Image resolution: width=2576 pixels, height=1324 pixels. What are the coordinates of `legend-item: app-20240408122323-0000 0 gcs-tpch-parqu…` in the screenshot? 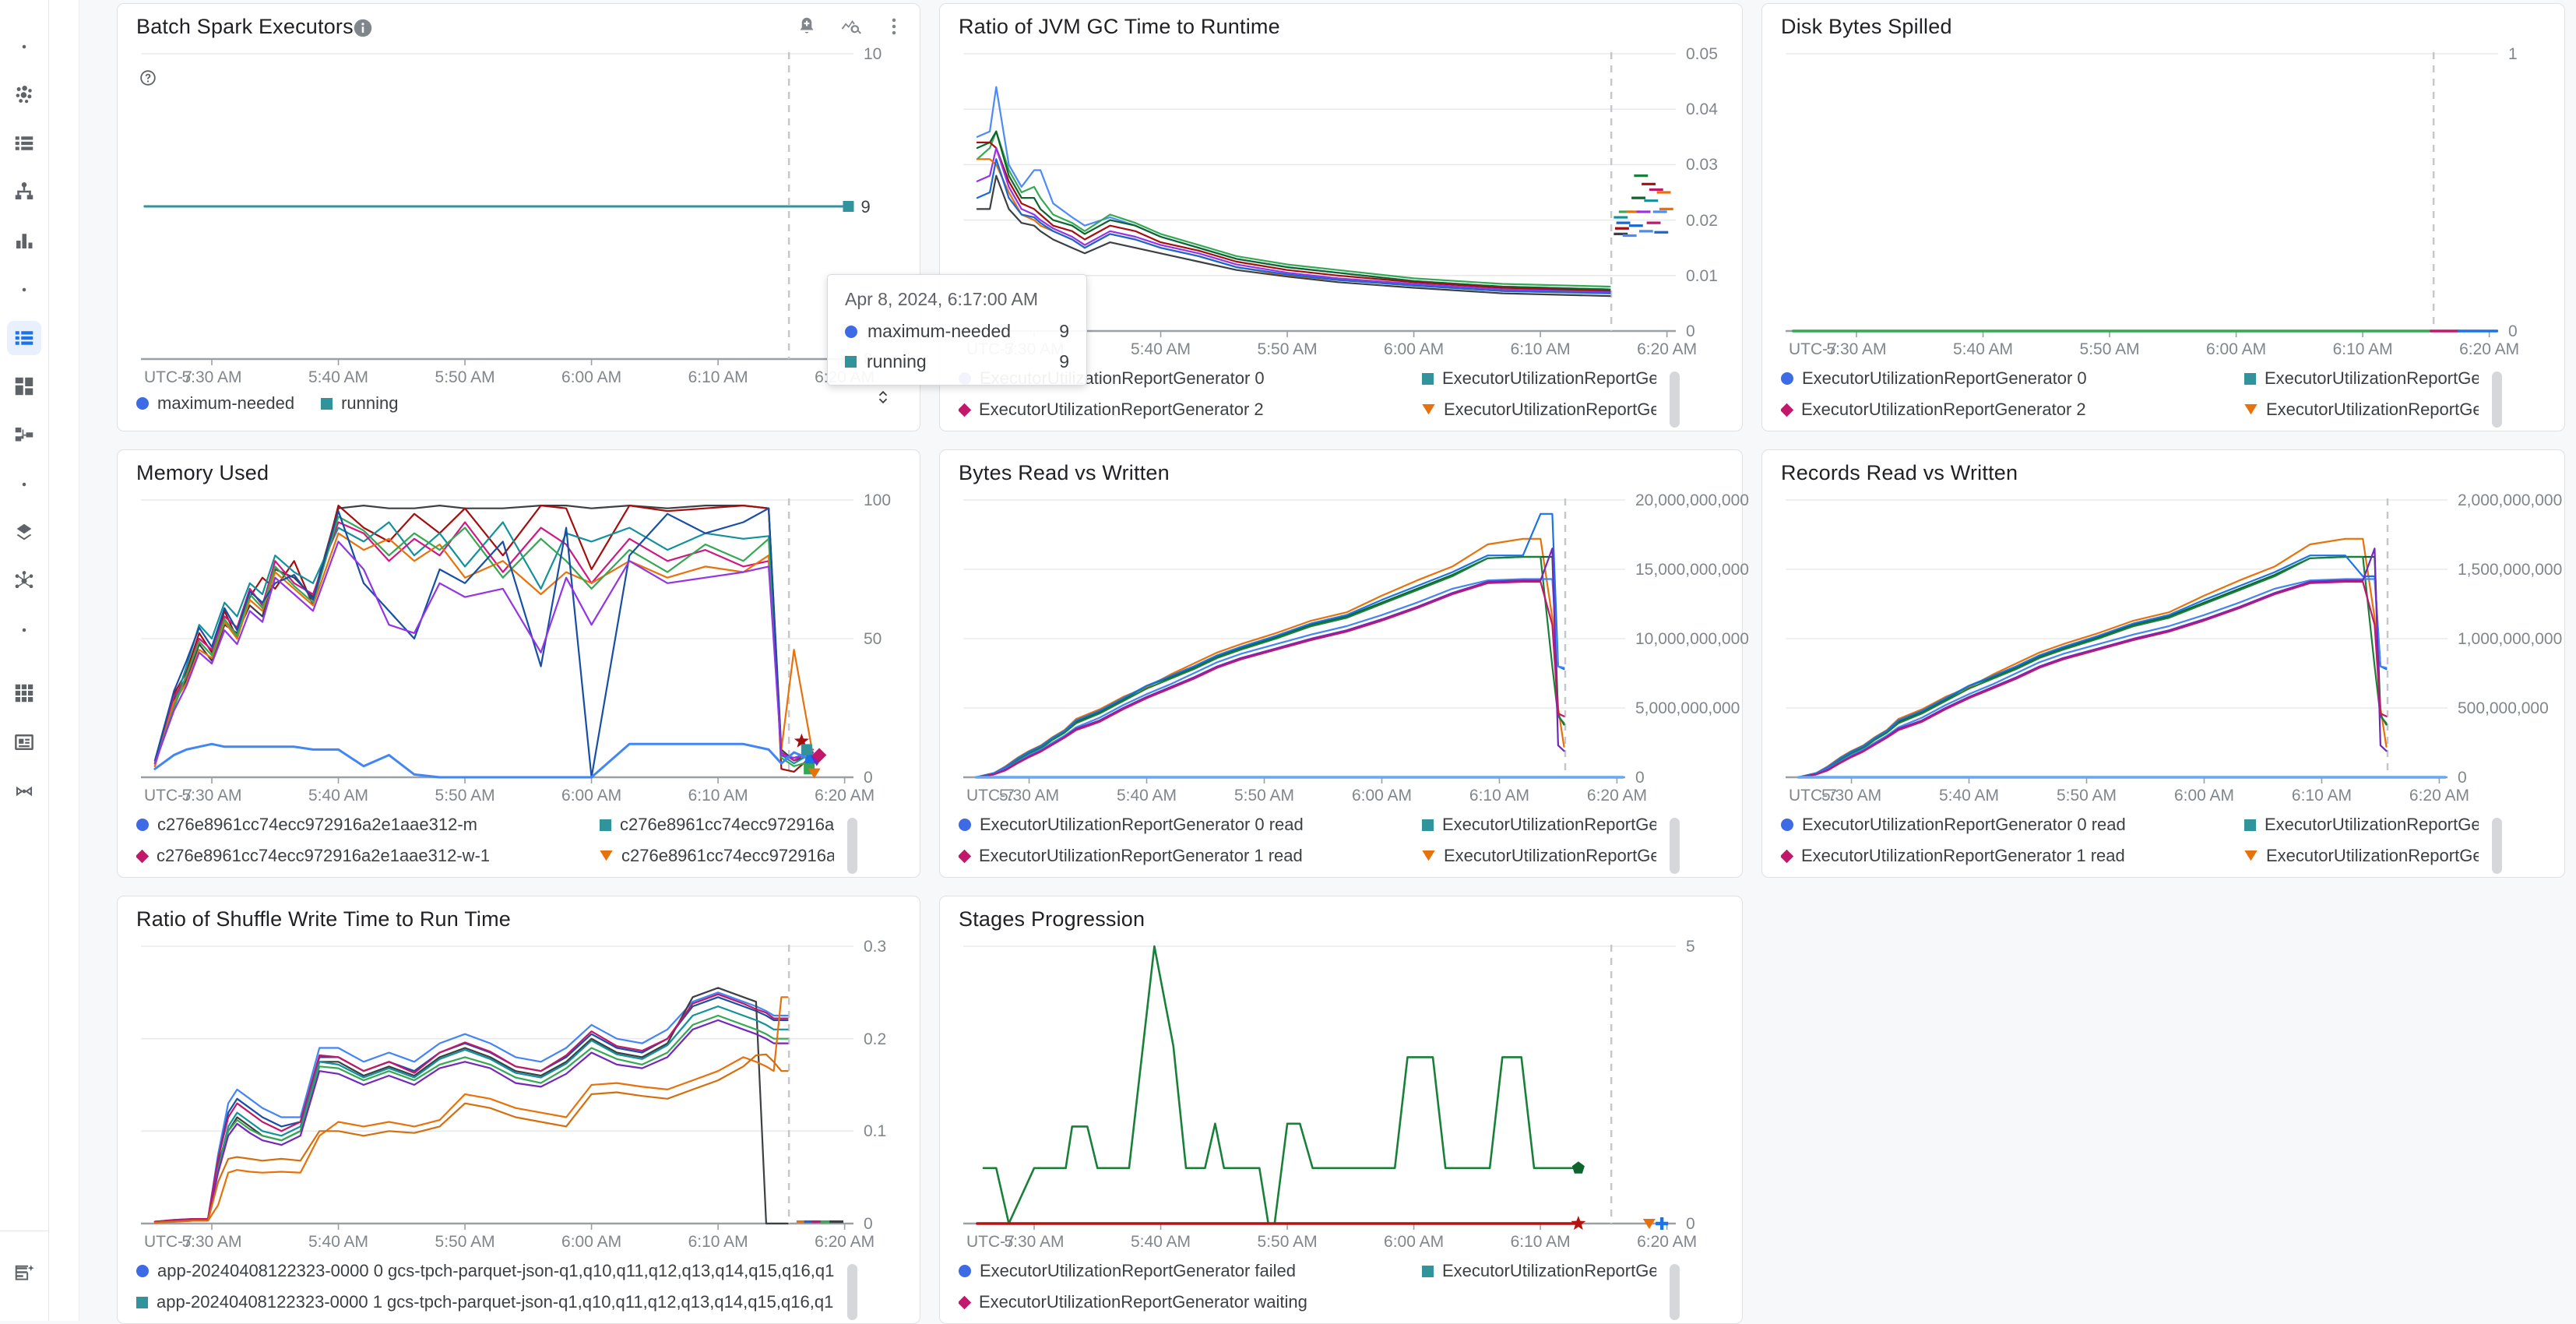 It's located at (485, 1271).